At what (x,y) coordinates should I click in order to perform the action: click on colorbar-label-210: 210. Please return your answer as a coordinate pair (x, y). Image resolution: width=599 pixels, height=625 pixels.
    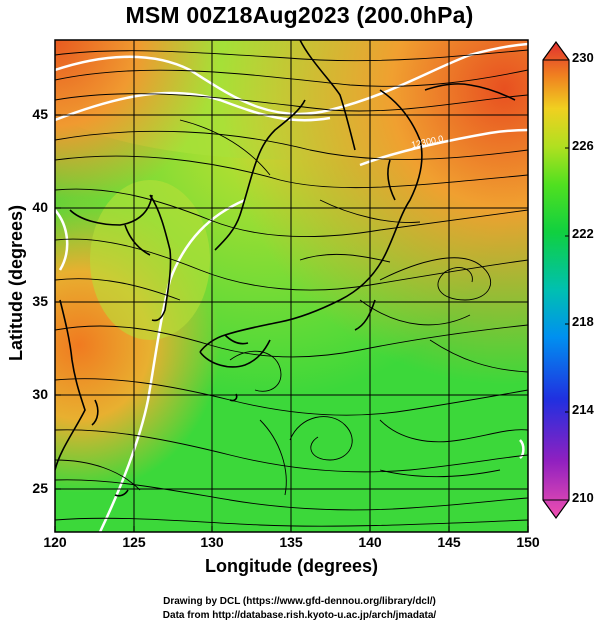
    Looking at the image, I should click on (583, 497).